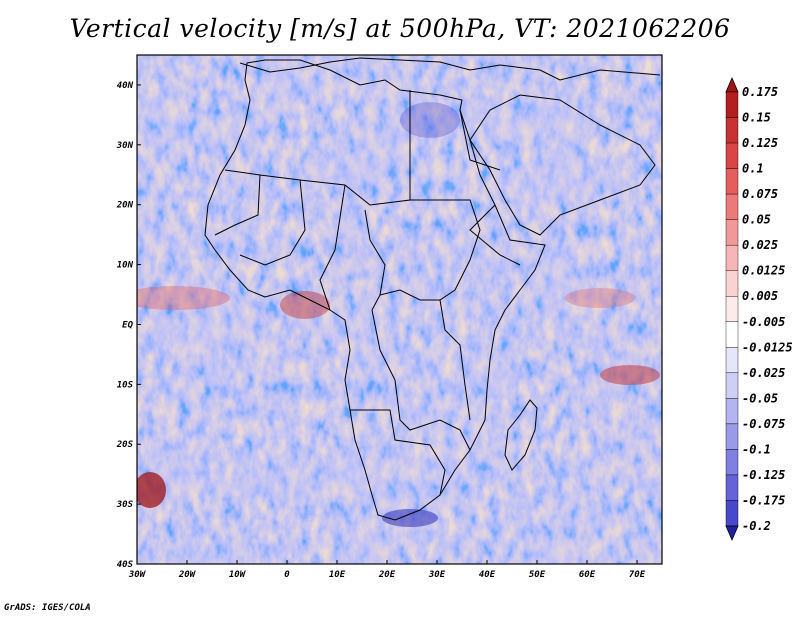  Describe the element at coordinates (537, 575) in the screenshot. I see `lon-tick-label: 50E` at that location.